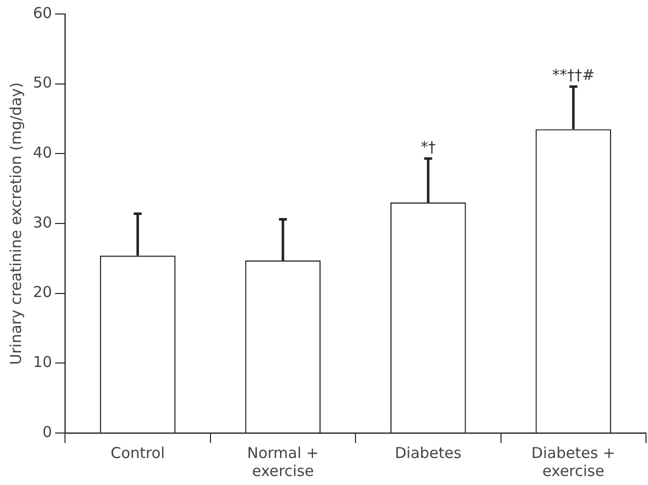 This screenshot has height=485, width=648. What do you see at coordinates (428, 453) in the screenshot?
I see `x-tick-label: Diabetes` at bounding box center [428, 453].